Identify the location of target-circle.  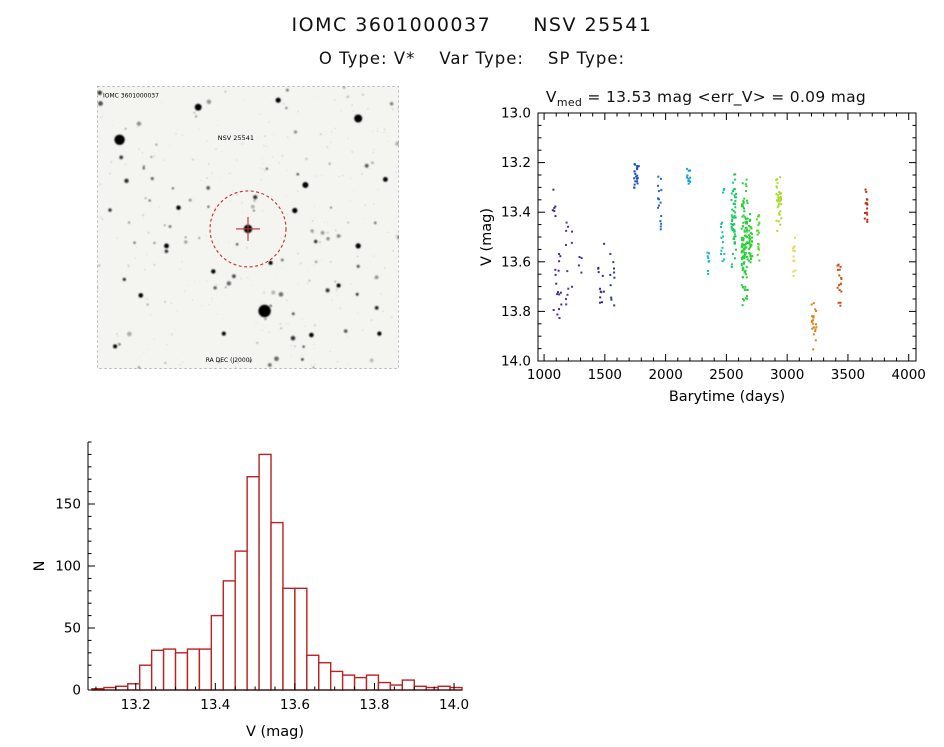
(248, 229).